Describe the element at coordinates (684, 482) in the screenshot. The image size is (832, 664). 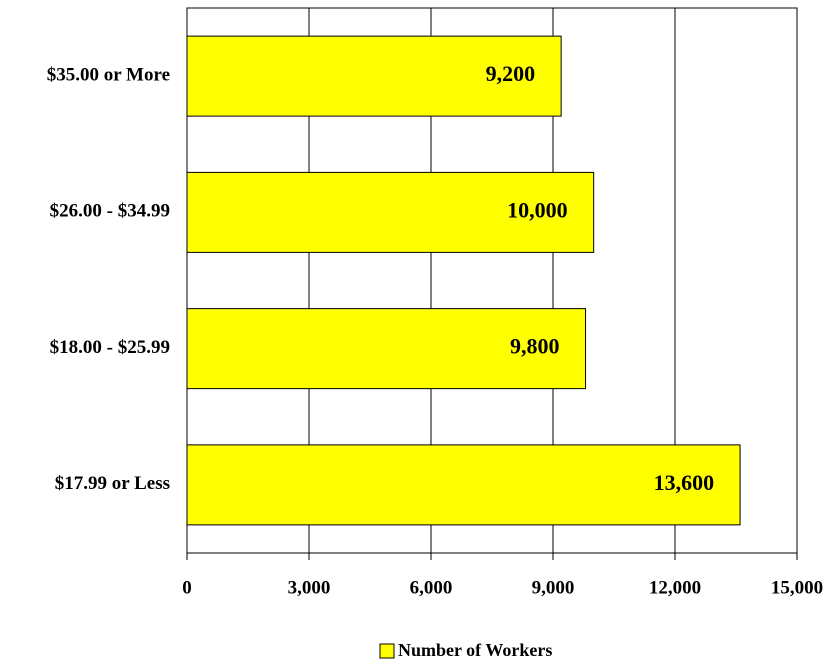
I see `value-label: 13,600` at that location.